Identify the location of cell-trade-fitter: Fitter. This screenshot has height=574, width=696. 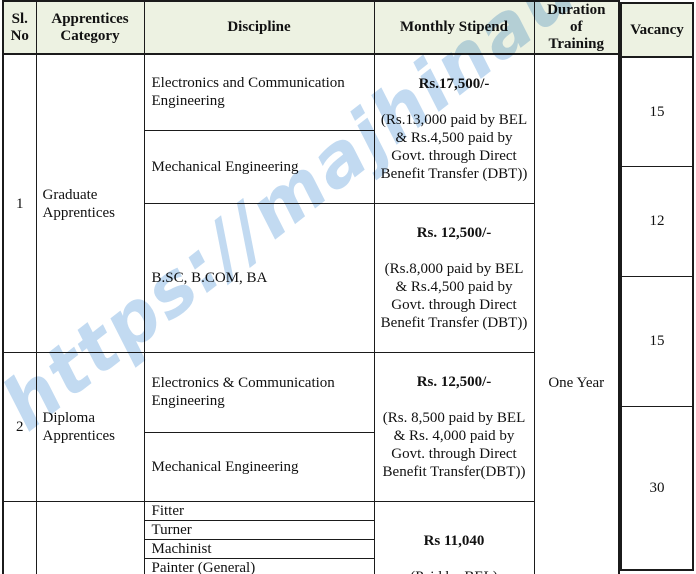
(259, 511).